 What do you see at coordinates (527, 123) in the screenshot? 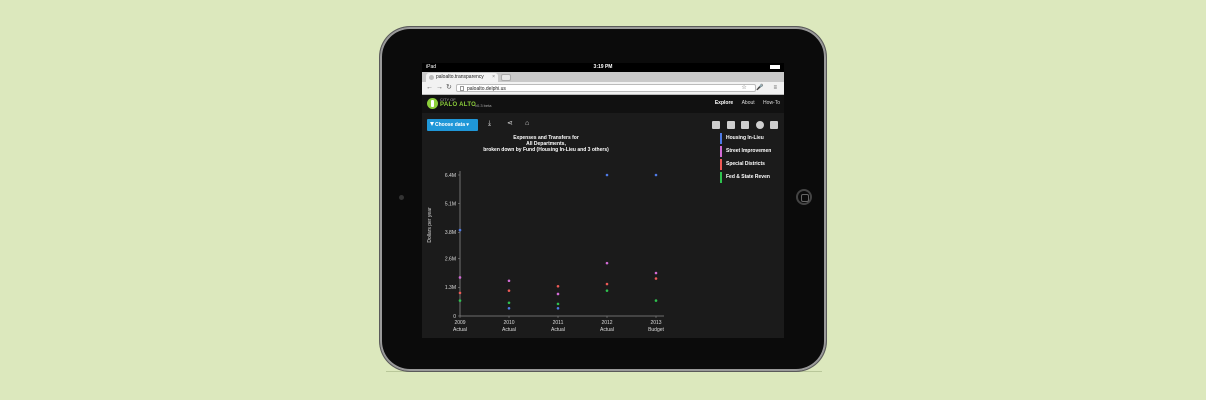
I see `embed-icon: ⌂` at bounding box center [527, 123].